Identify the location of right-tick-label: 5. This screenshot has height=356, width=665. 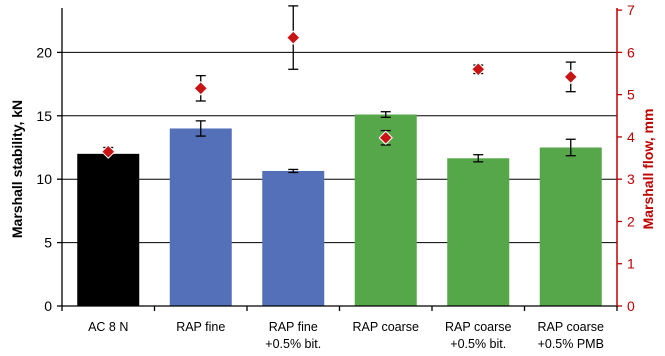
(631, 95).